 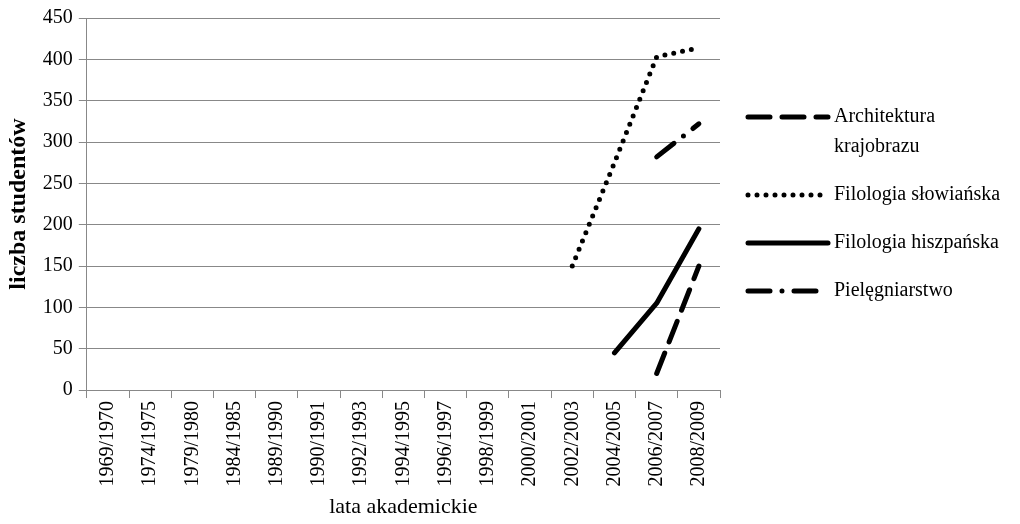 What do you see at coordinates (885, 131) in the screenshot?
I see `legend-label: Architektura krajobrazu` at bounding box center [885, 131].